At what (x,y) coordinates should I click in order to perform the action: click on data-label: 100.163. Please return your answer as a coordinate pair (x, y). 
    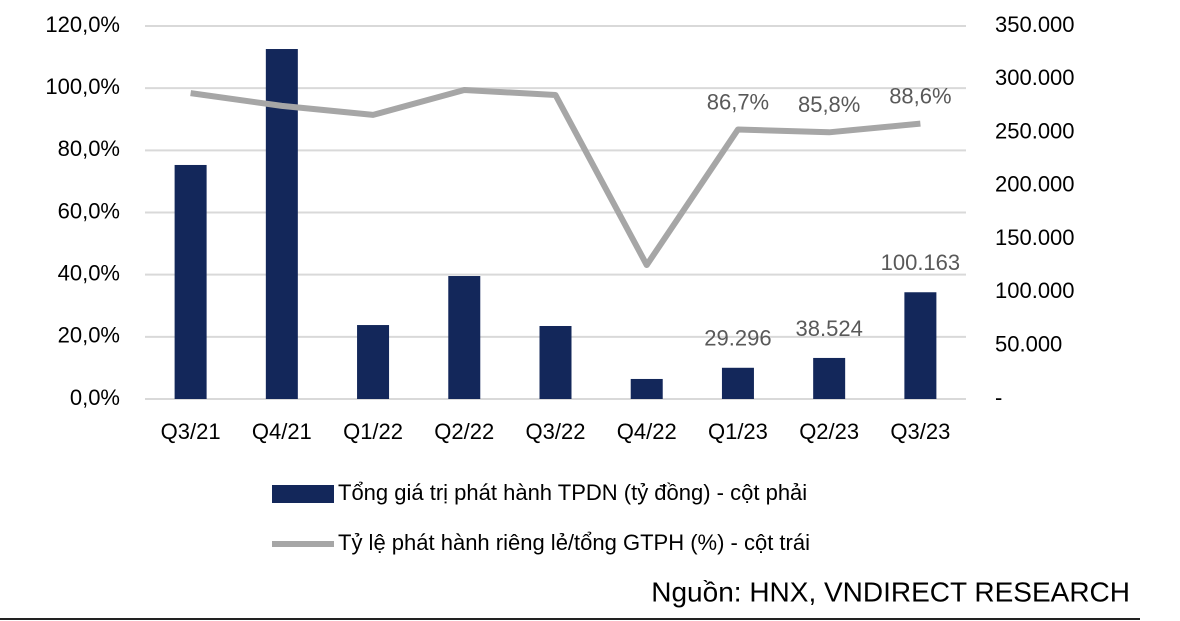
    Looking at the image, I should click on (921, 262).